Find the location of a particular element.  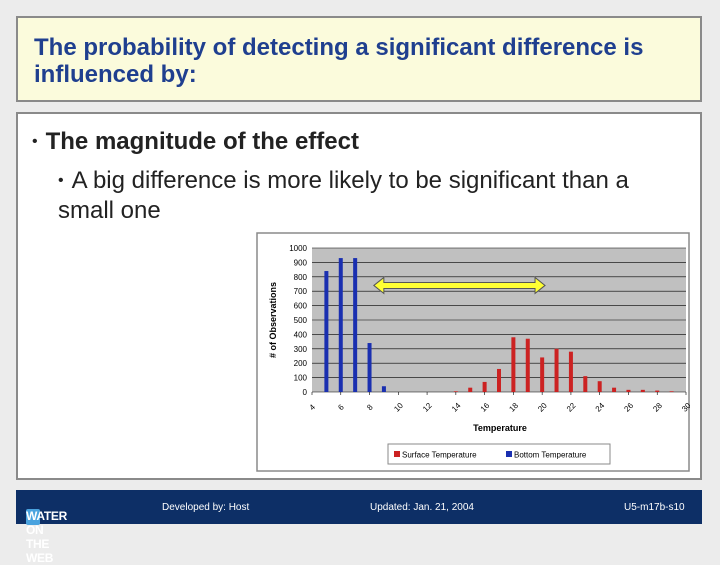

y-tick-label: 1000 is located at coordinates (298, 248).